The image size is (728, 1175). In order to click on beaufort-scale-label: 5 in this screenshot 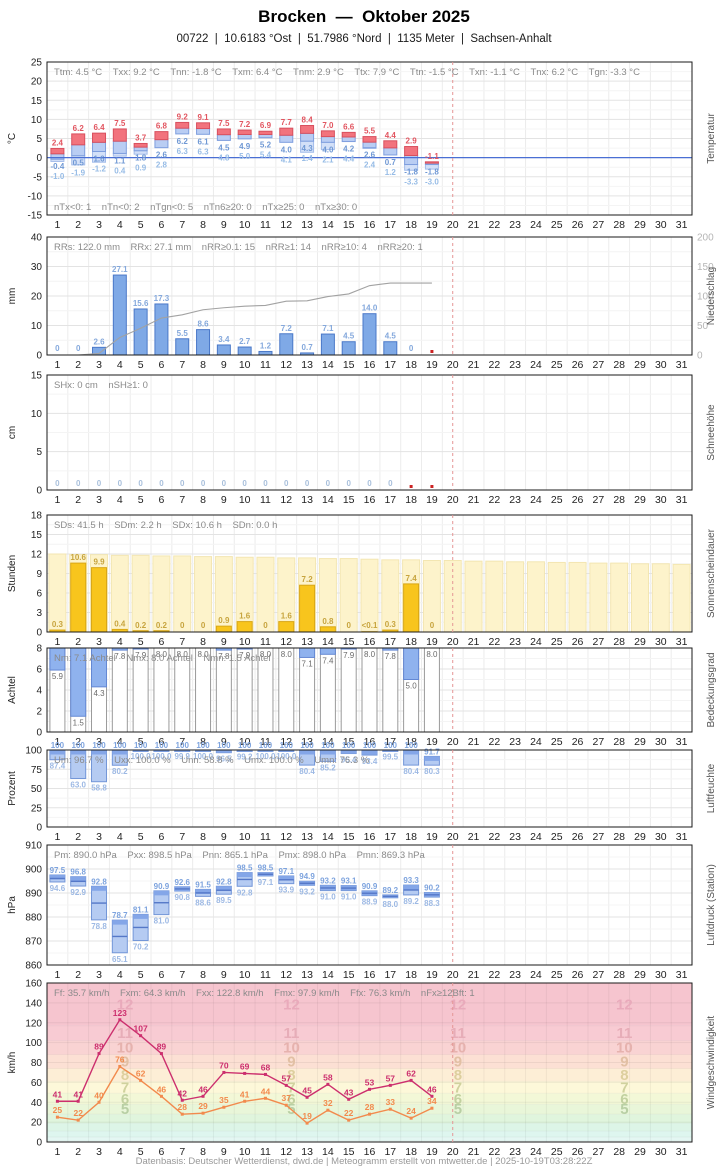, I will do `click(624, 1109)`.